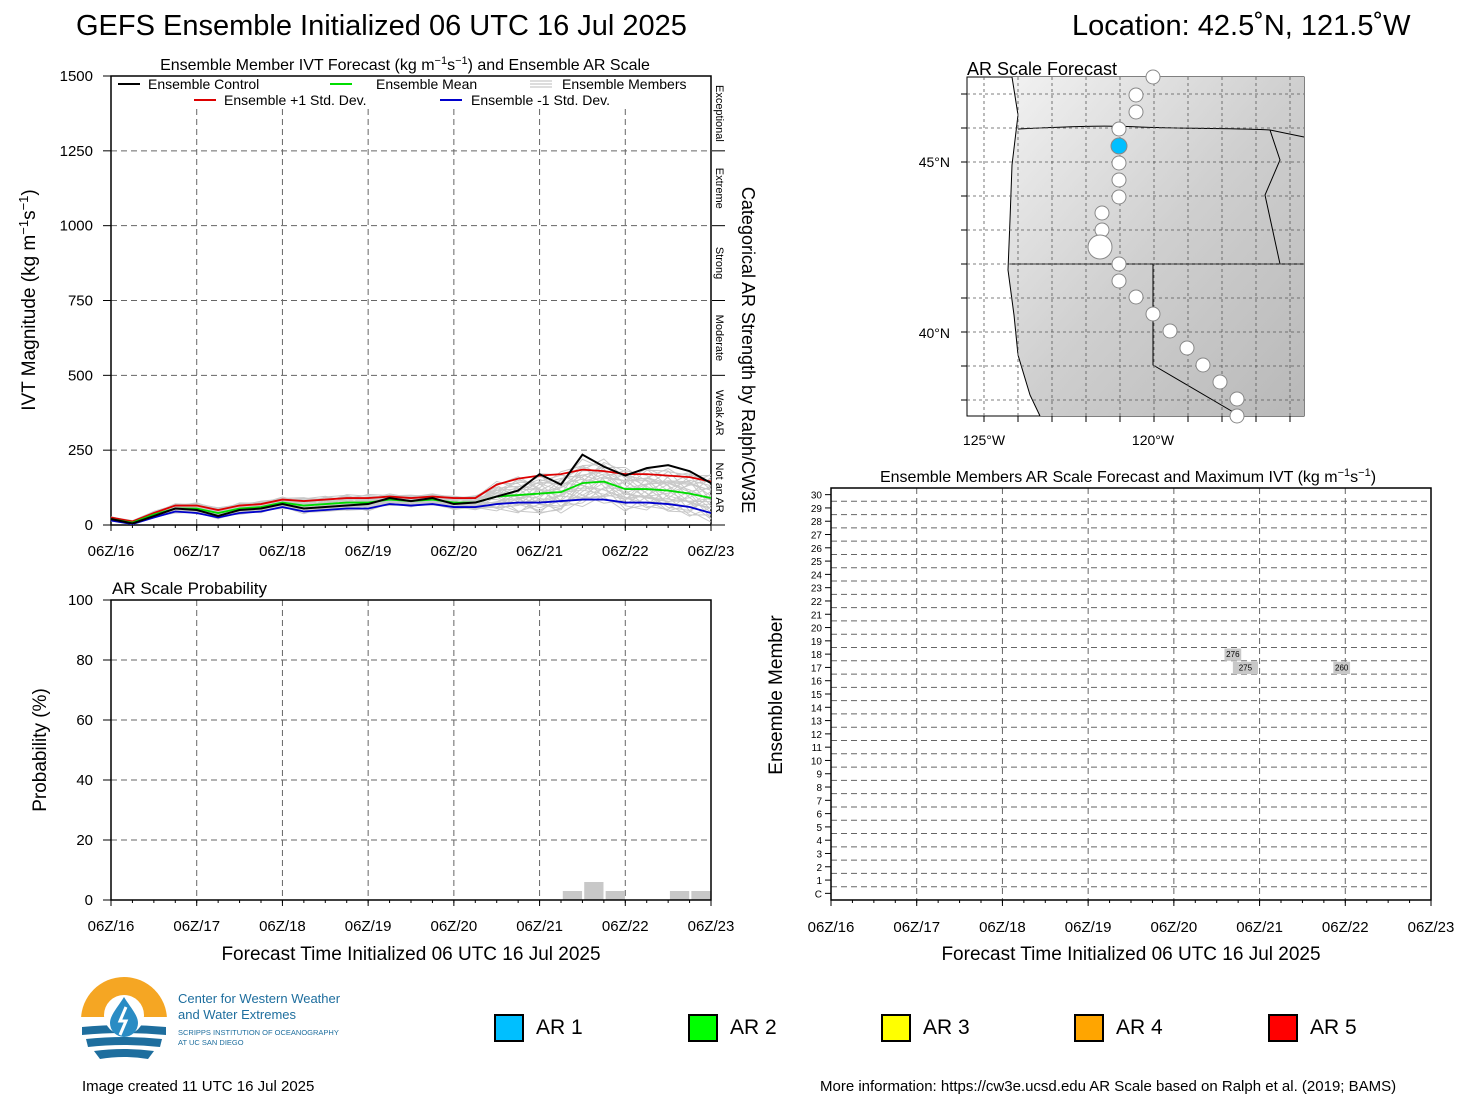  I want to click on ivt-x-tick-label: 06Z/16, so click(111, 551).